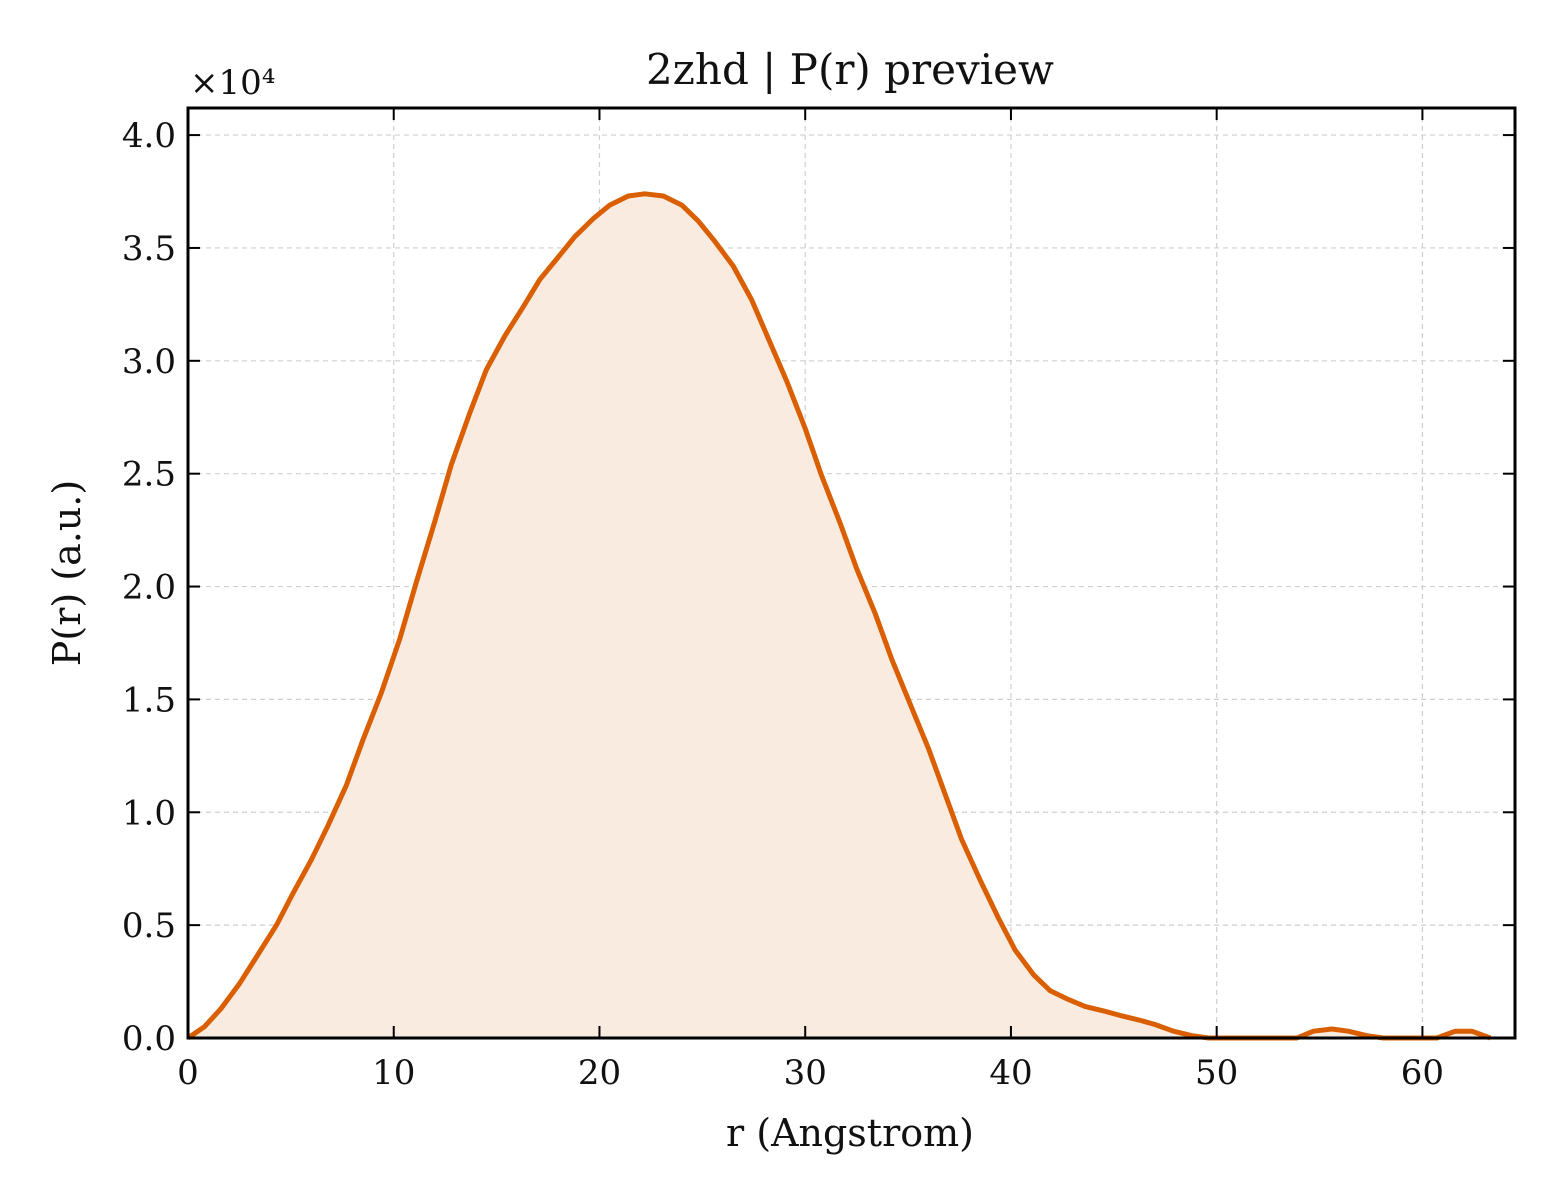 This screenshot has width=1560, height=1200. I want to click on y-tick-label: 2.5, so click(149, 475).